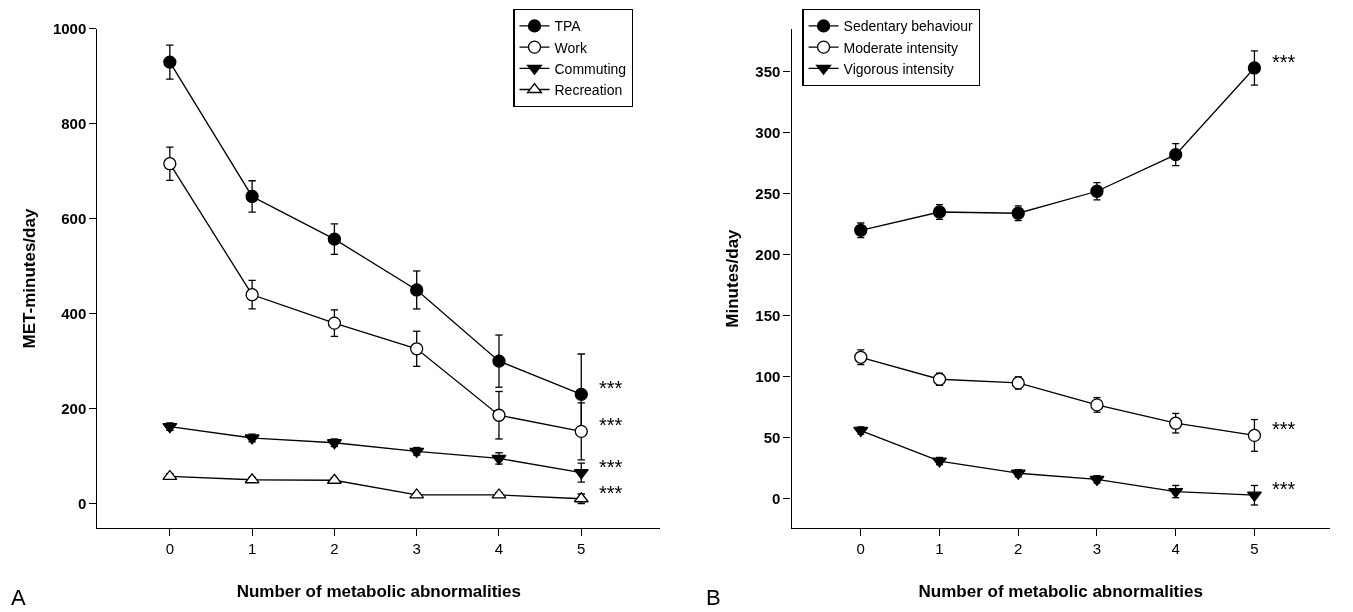  Describe the element at coordinates (772, 438) in the screenshot. I see `y-tick-label: 50` at that location.